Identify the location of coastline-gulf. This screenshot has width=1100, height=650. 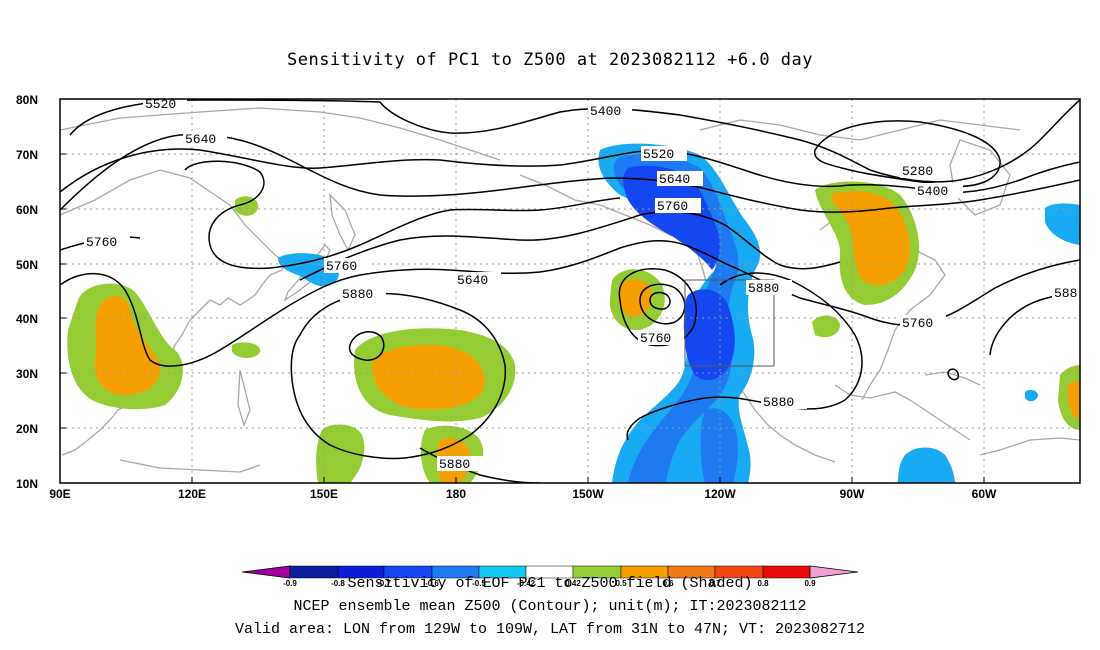
(902, 412).